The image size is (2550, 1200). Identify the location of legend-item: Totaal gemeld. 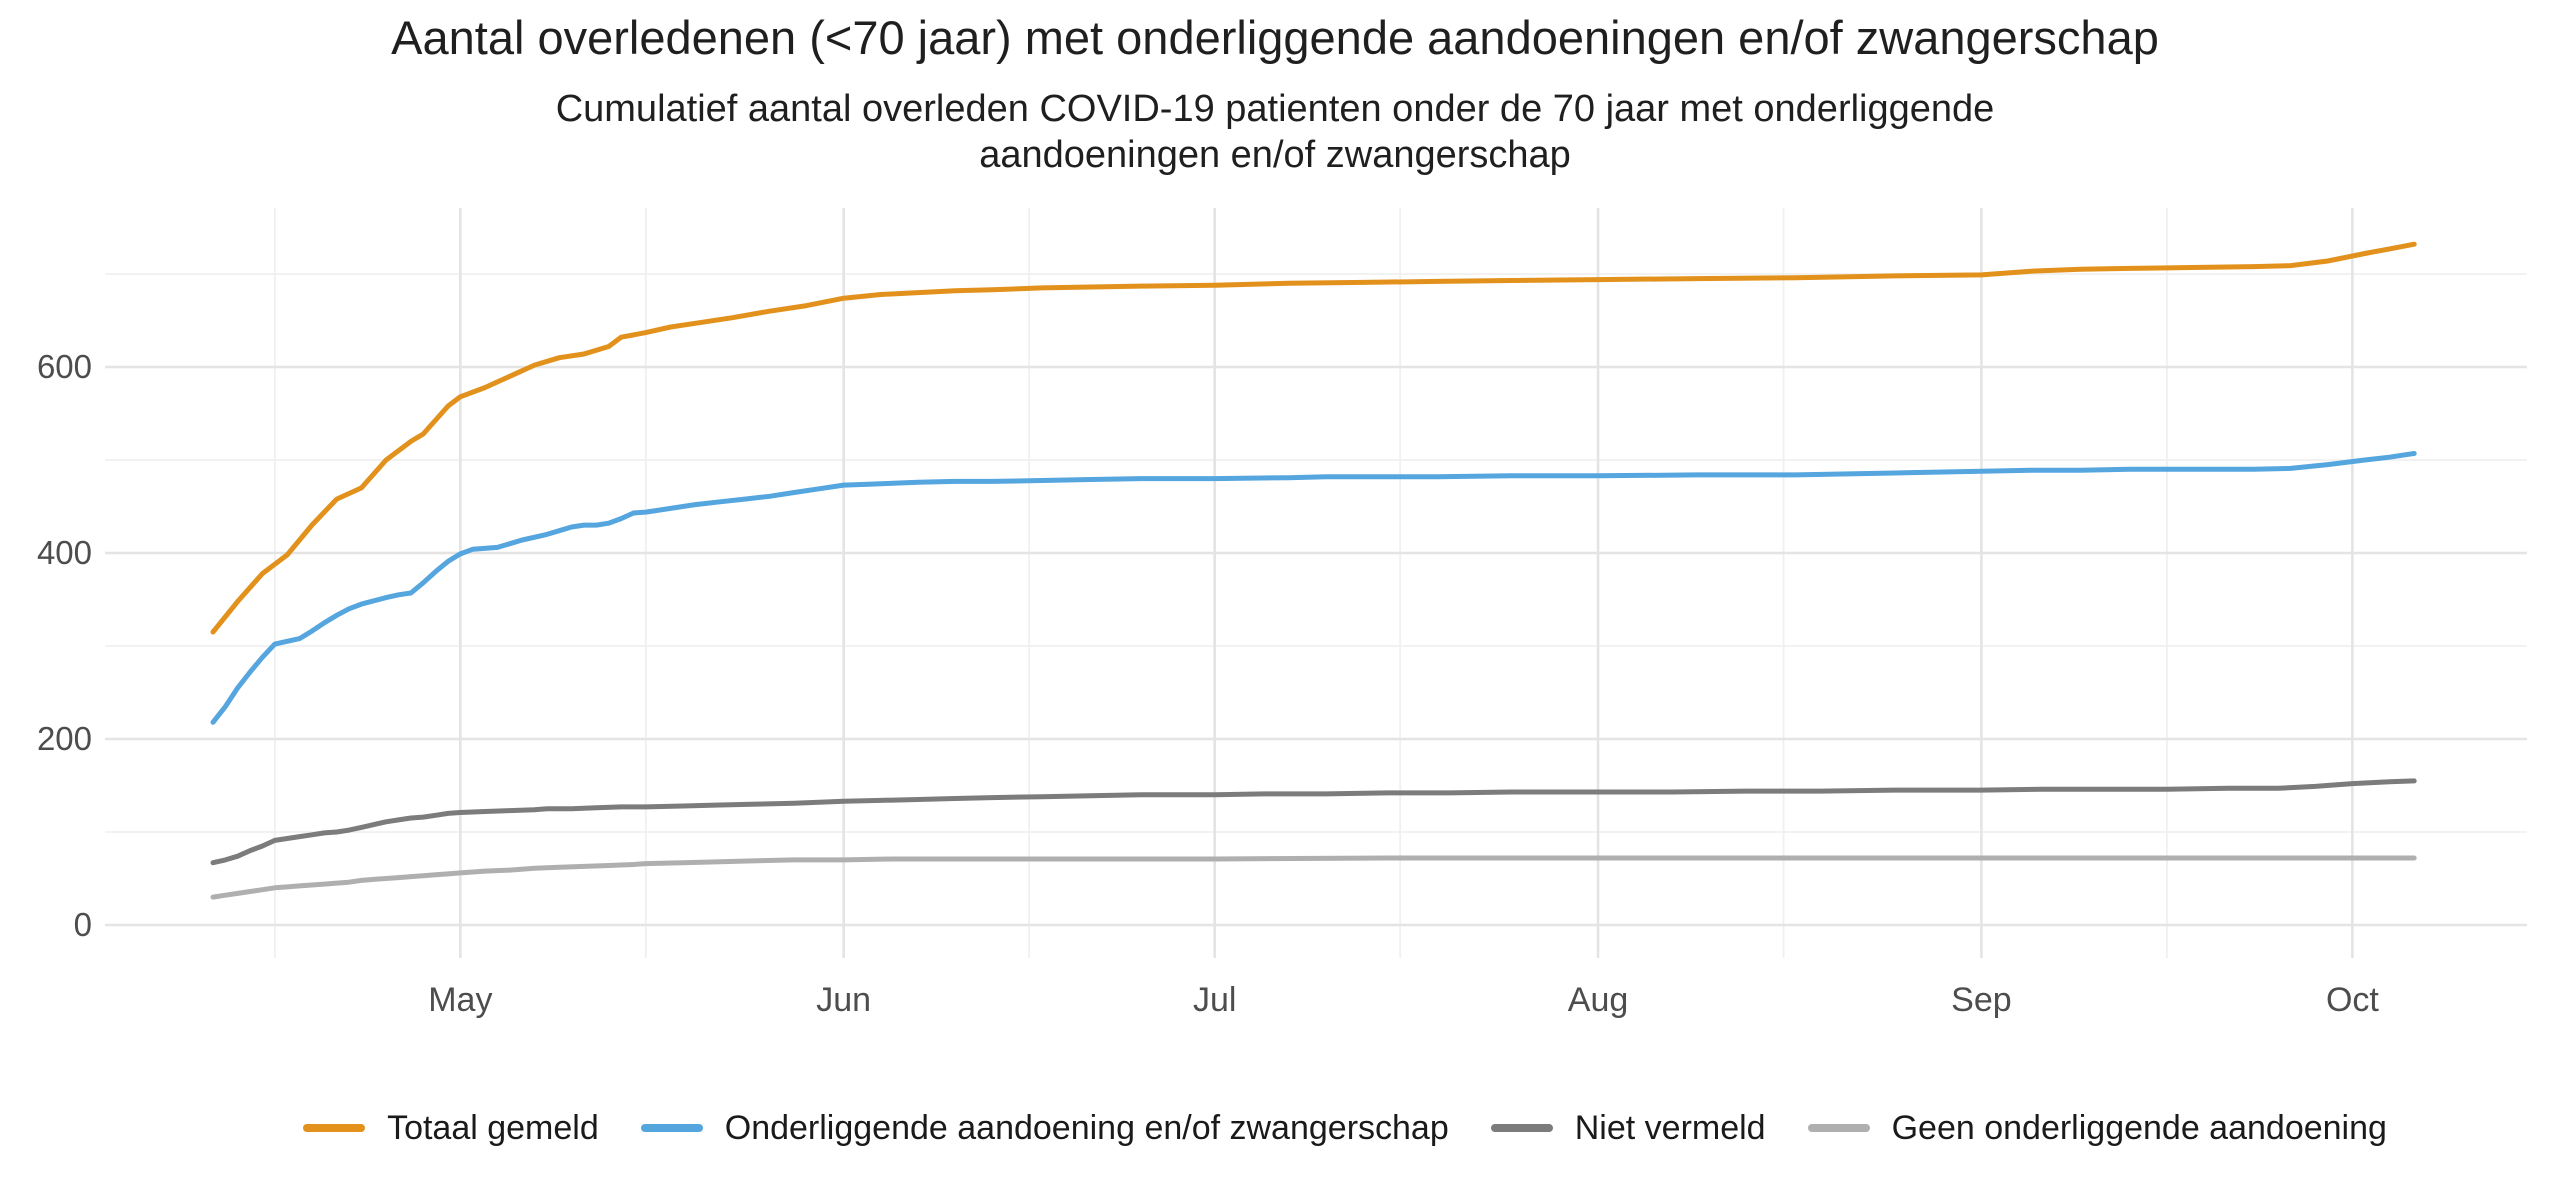
(451, 1128).